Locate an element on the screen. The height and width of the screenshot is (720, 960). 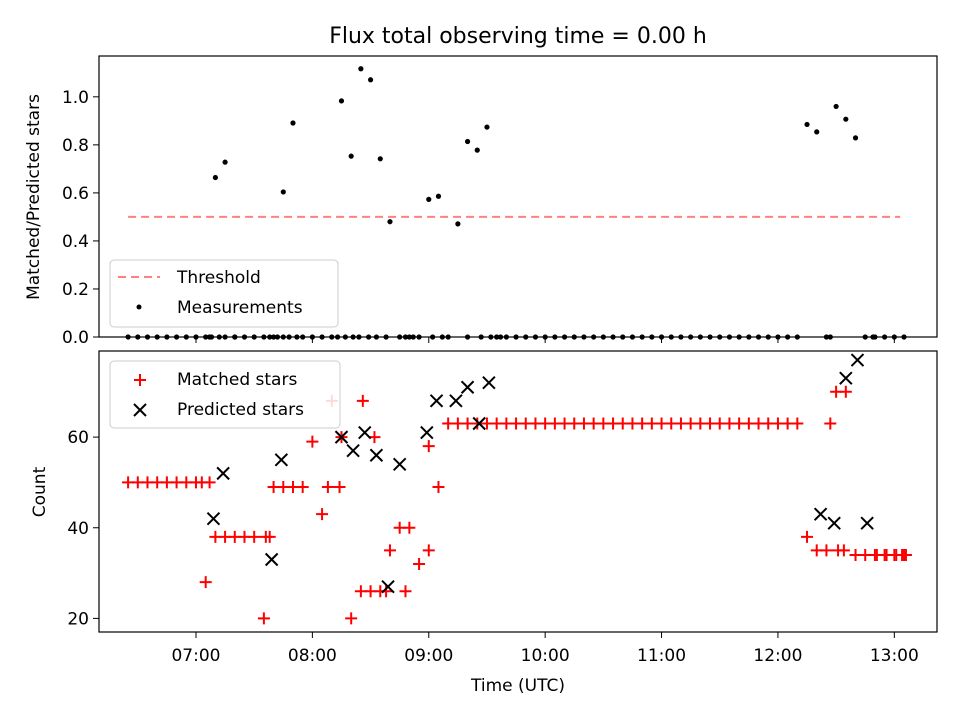
ratio-y-tick-label: 0.6 is located at coordinates (75, 194).